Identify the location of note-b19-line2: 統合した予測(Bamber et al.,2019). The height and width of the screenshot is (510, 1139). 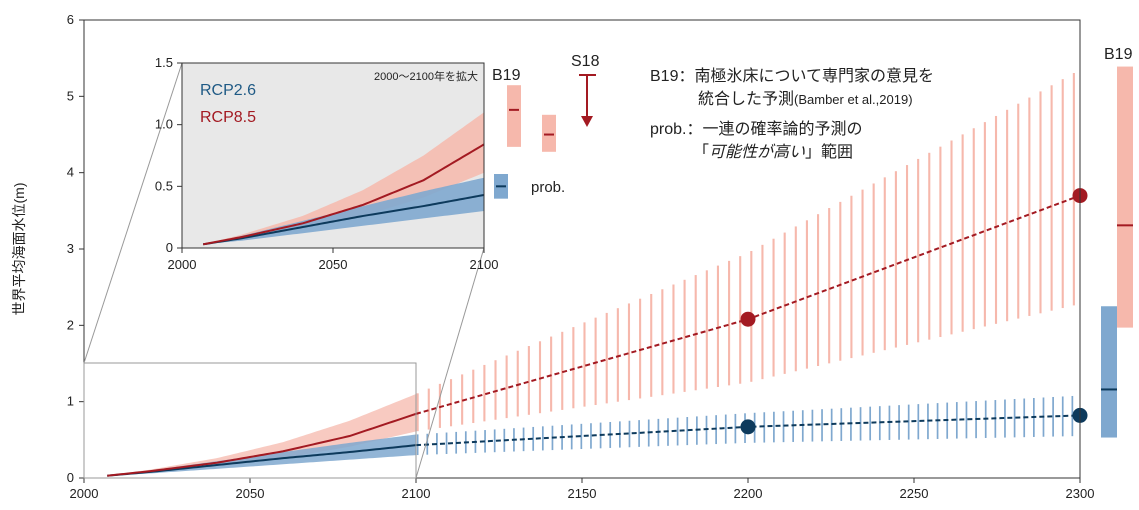
(805, 99).